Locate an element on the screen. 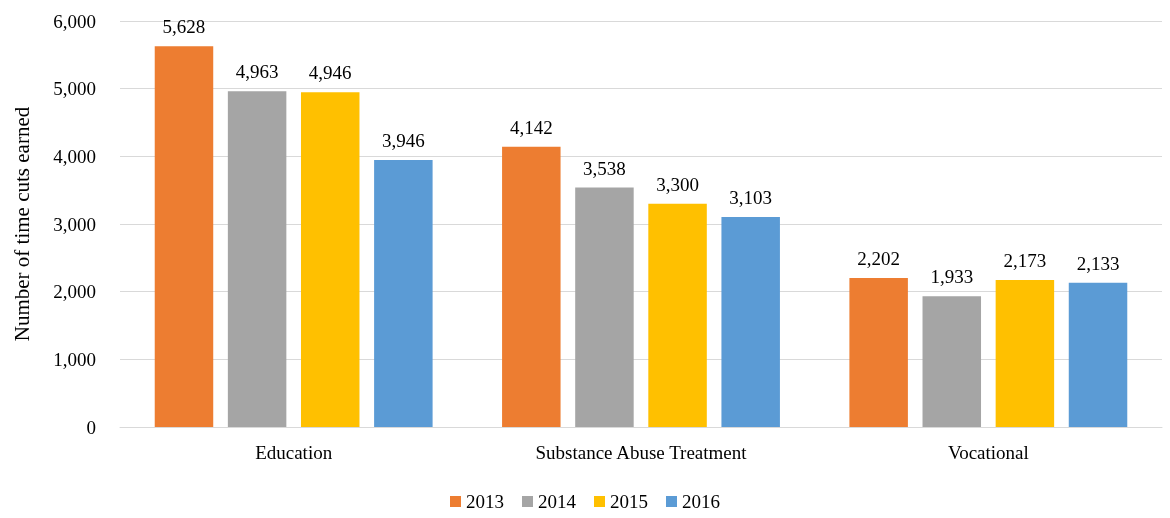 Image resolution: width=1170 pixels, height=518 pixels. y-tick-label: 3,000 is located at coordinates (74, 224).